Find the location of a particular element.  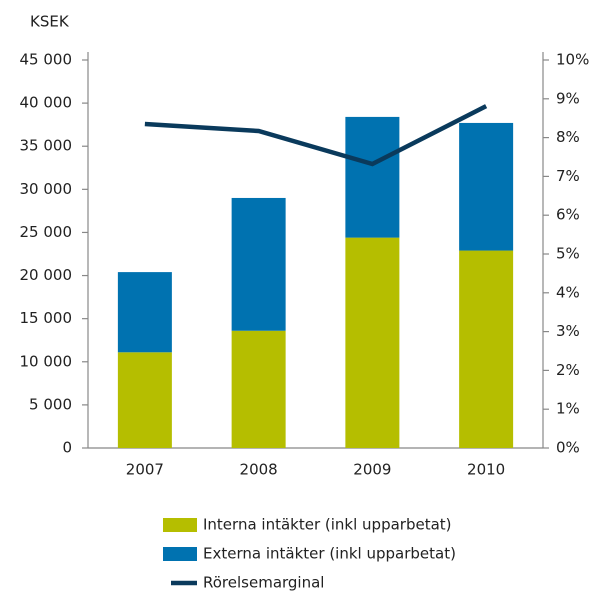

y-tick-label: 5 000 is located at coordinates (50, 404).